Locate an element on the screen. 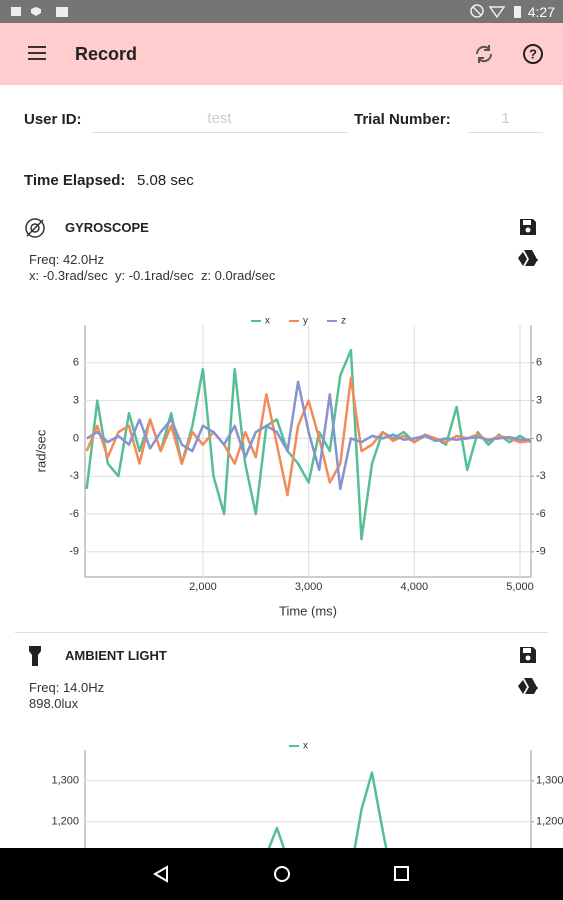 The width and height of the screenshot is (563, 900). sensor-readings: 898.0lux is located at coordinates (54, 703).